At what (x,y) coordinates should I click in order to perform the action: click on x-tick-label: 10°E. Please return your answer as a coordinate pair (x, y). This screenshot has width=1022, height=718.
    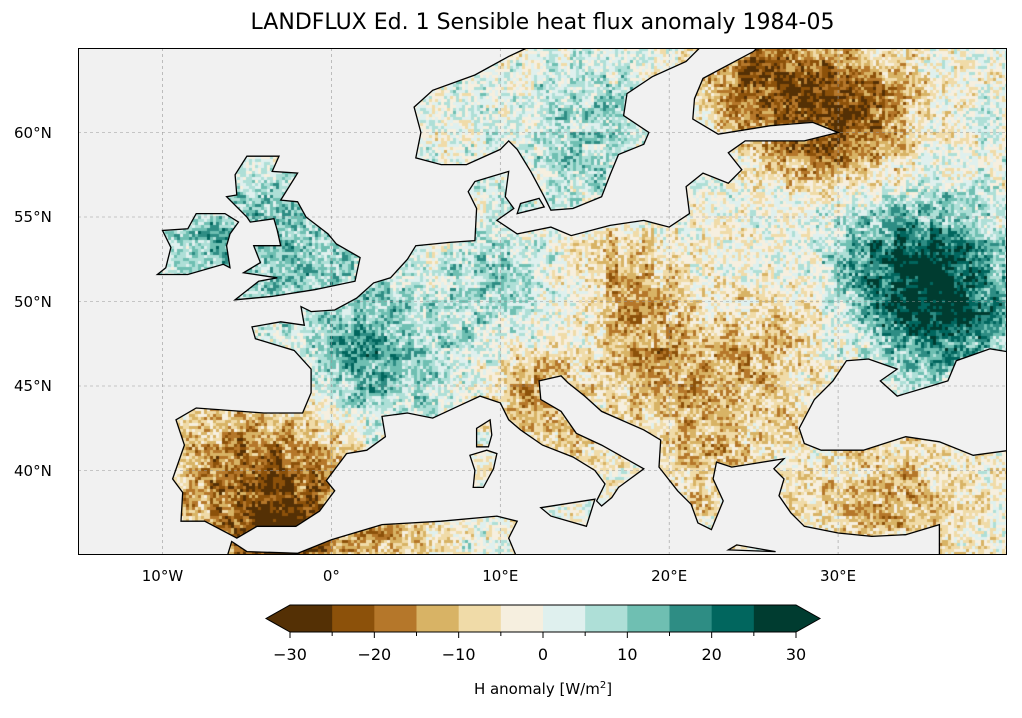
    Looking at the image, I should click on (500, 576).